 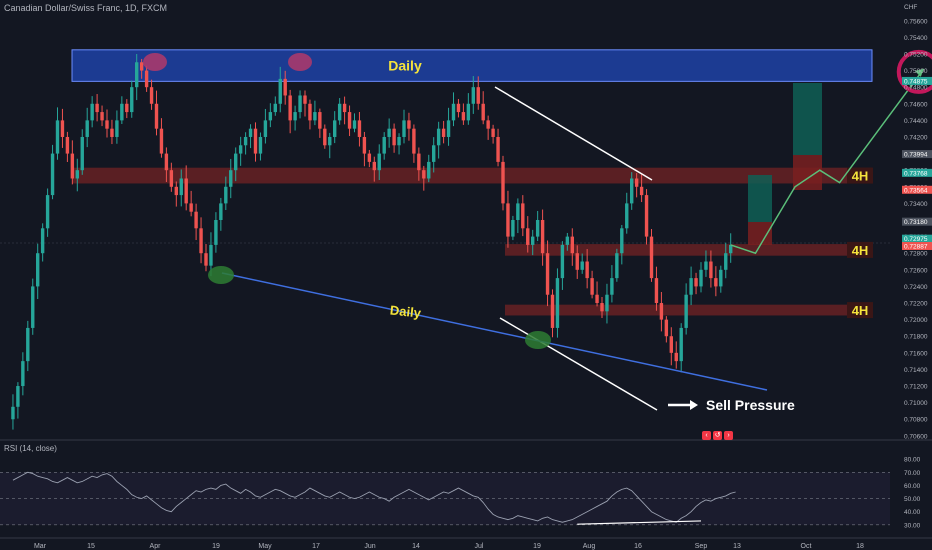 What do you see at coordinates (479, 546) in the screenshot?
I see `time-tick: Jul` at bounding box center [479, 546].